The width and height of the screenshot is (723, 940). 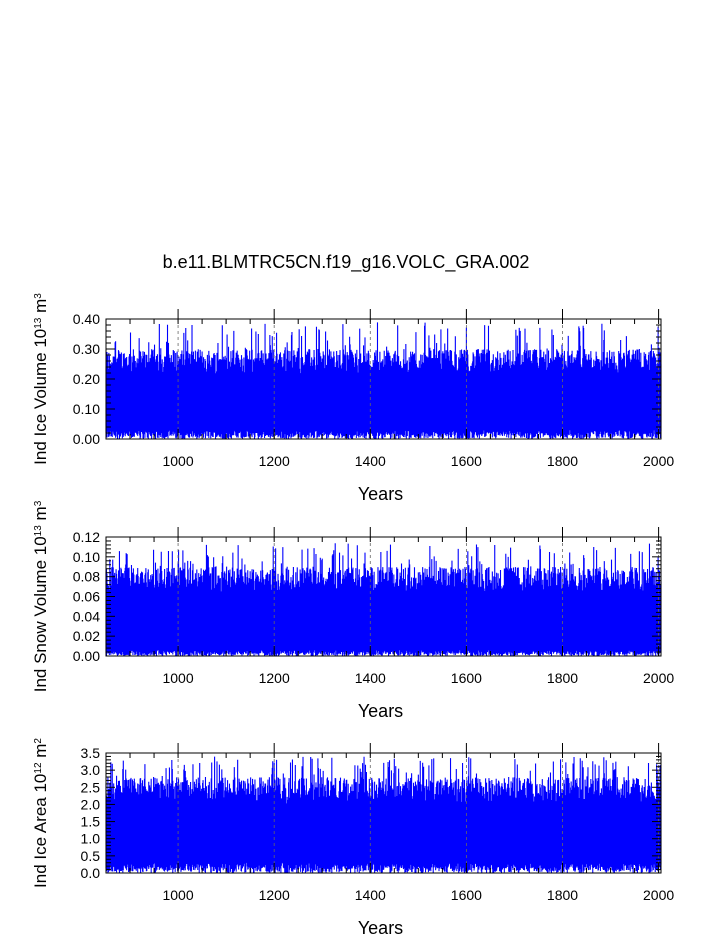 I want to click on y-tick-label: 0.0, so click(x=91, y=873).